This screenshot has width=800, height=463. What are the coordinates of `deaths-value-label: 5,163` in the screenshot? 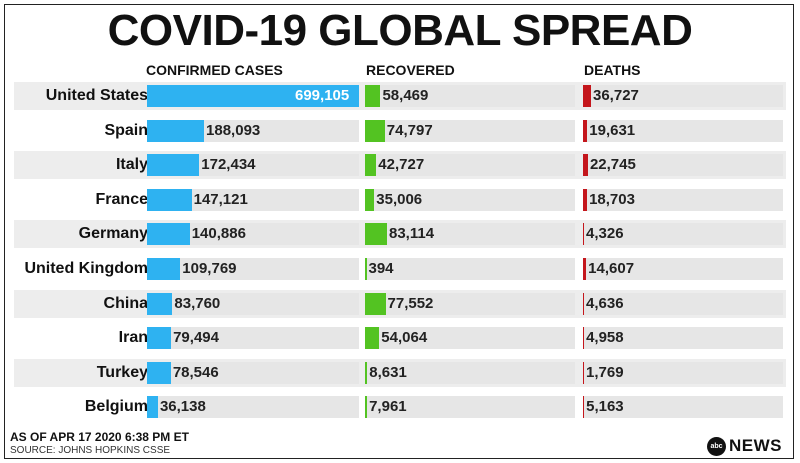 It's located at (605, 407).